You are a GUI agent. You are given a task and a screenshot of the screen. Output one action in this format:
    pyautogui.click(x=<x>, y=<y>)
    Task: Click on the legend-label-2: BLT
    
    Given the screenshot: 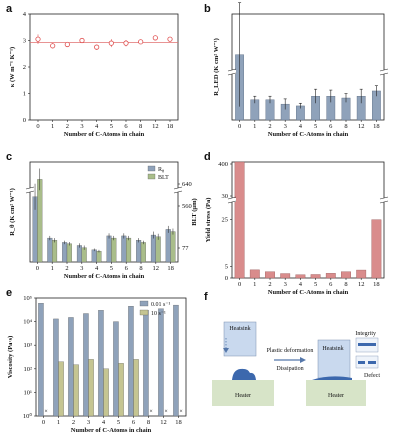 What is the action you would take?
    pyautogui.click(x=163, y=178)
    